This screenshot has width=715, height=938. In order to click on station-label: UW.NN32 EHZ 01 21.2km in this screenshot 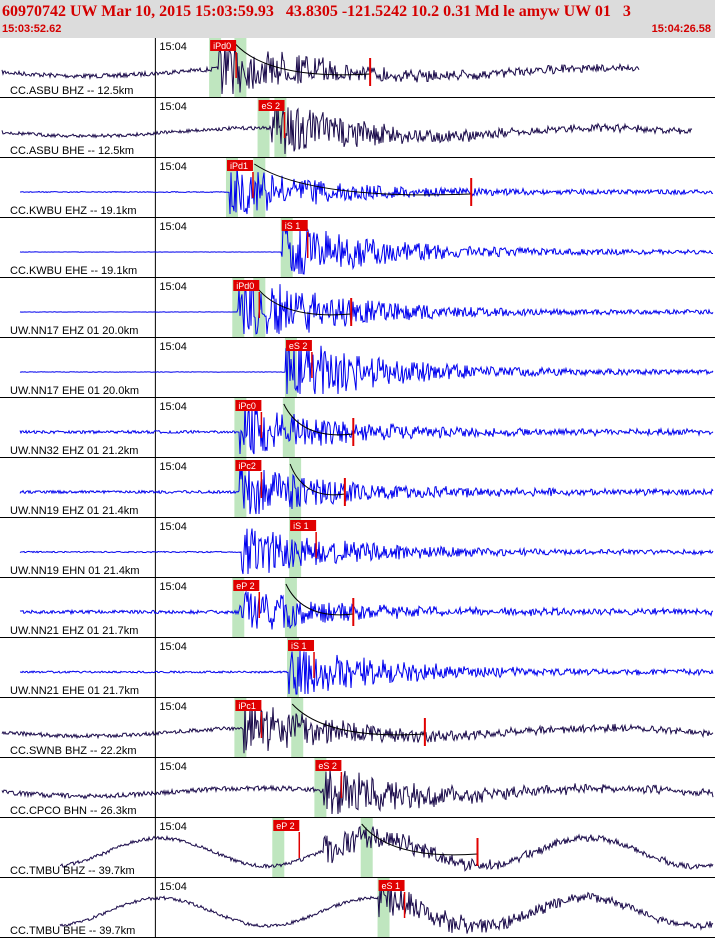, I will do `click(74, 451)`.